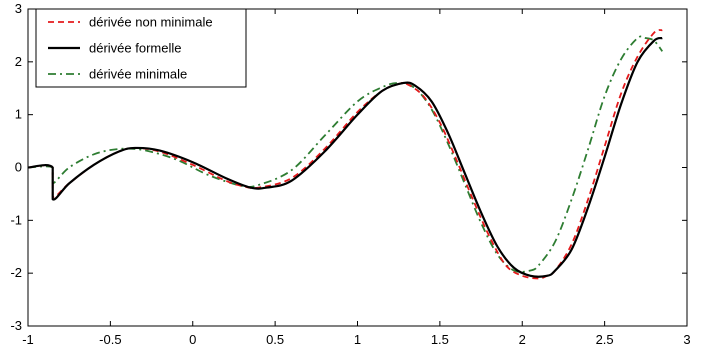 This screenshot has width=718, height=356. Describe the element at coordinates (16, 219) in the screenshot. I see `y-tick-label: -1` at that location.